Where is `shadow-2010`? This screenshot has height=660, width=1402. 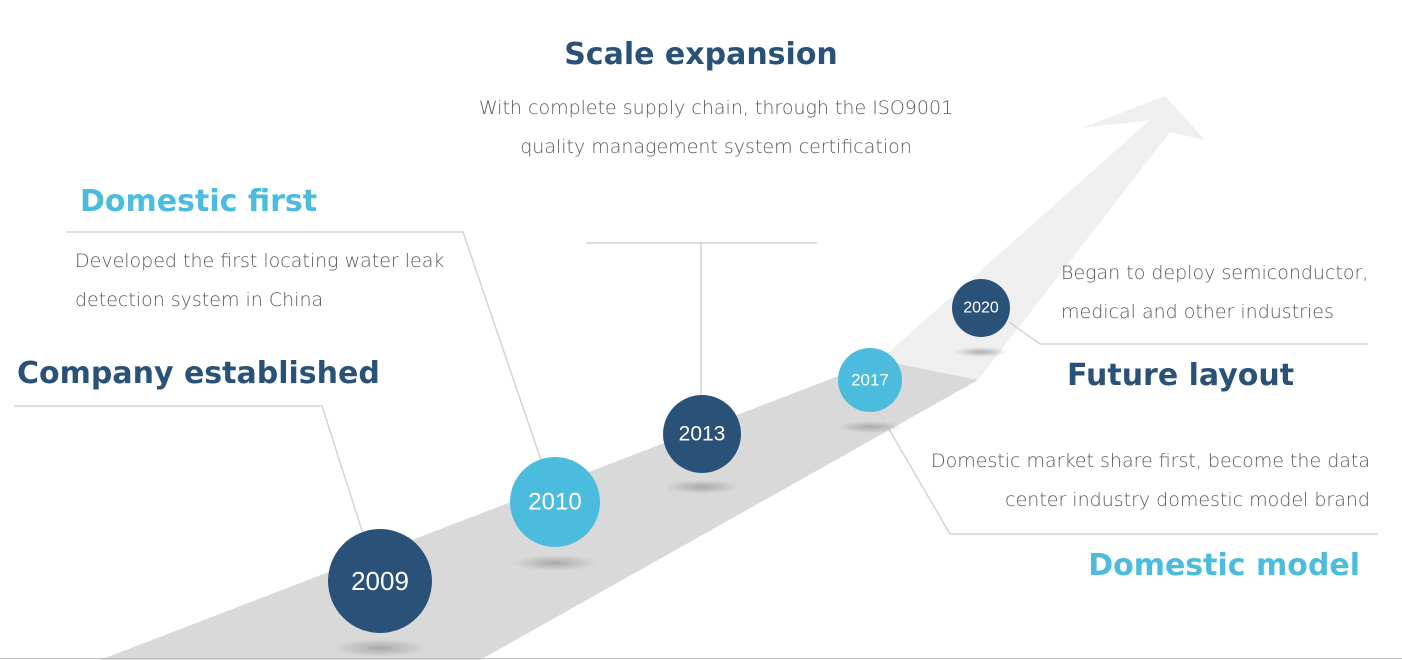 shadow-2010 is located at coordinates (555, 563).